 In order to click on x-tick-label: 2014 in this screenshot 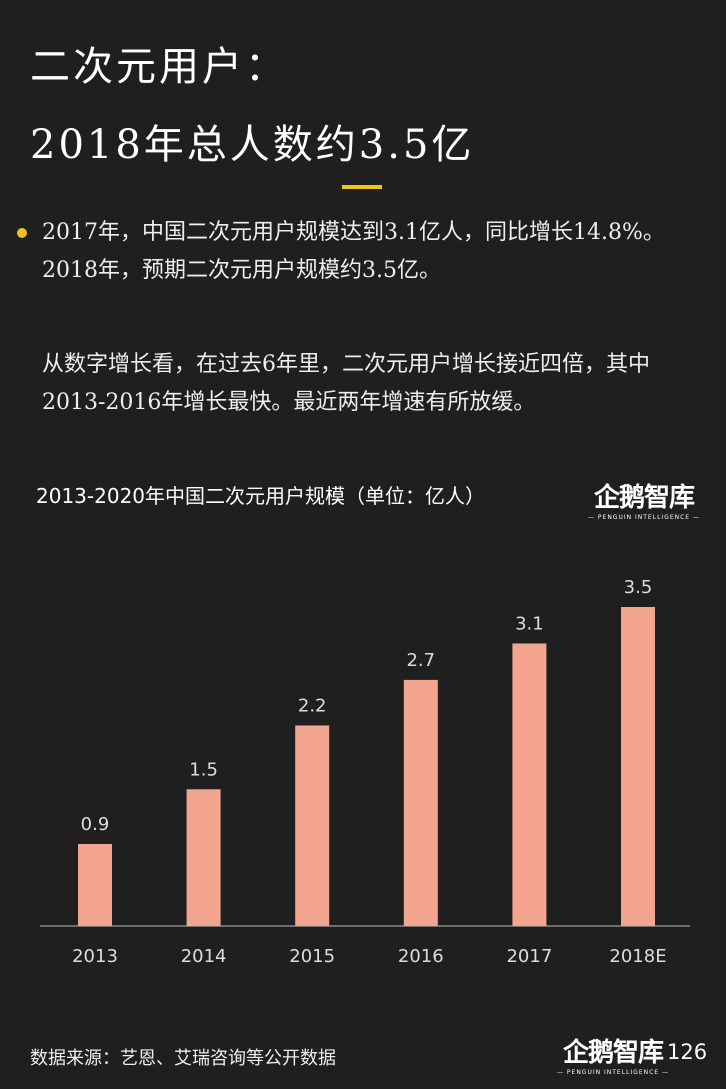, I will do `click(204, 956)`.